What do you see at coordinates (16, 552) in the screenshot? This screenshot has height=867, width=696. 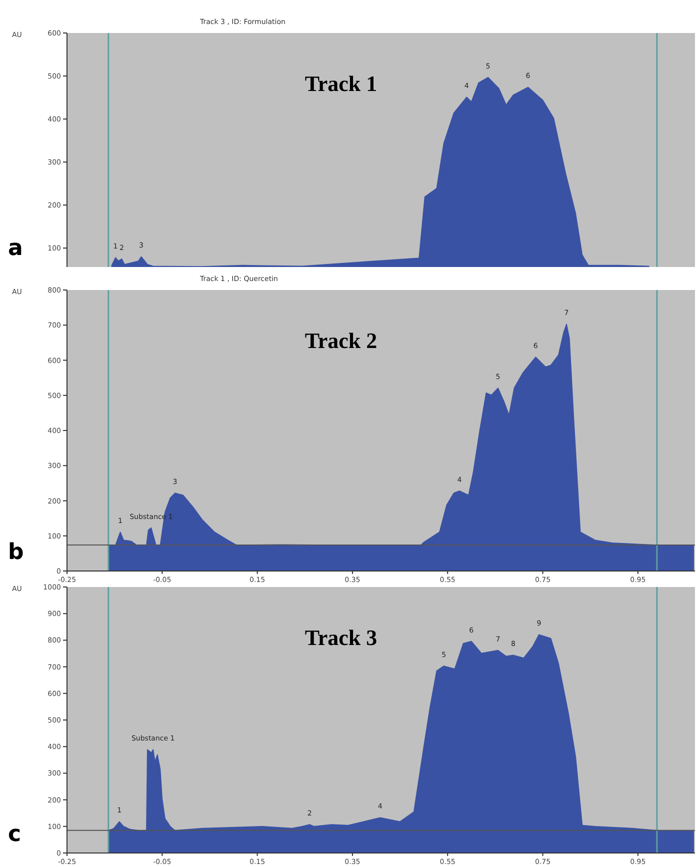 I see `text: b` at bounding box center [16, 552].